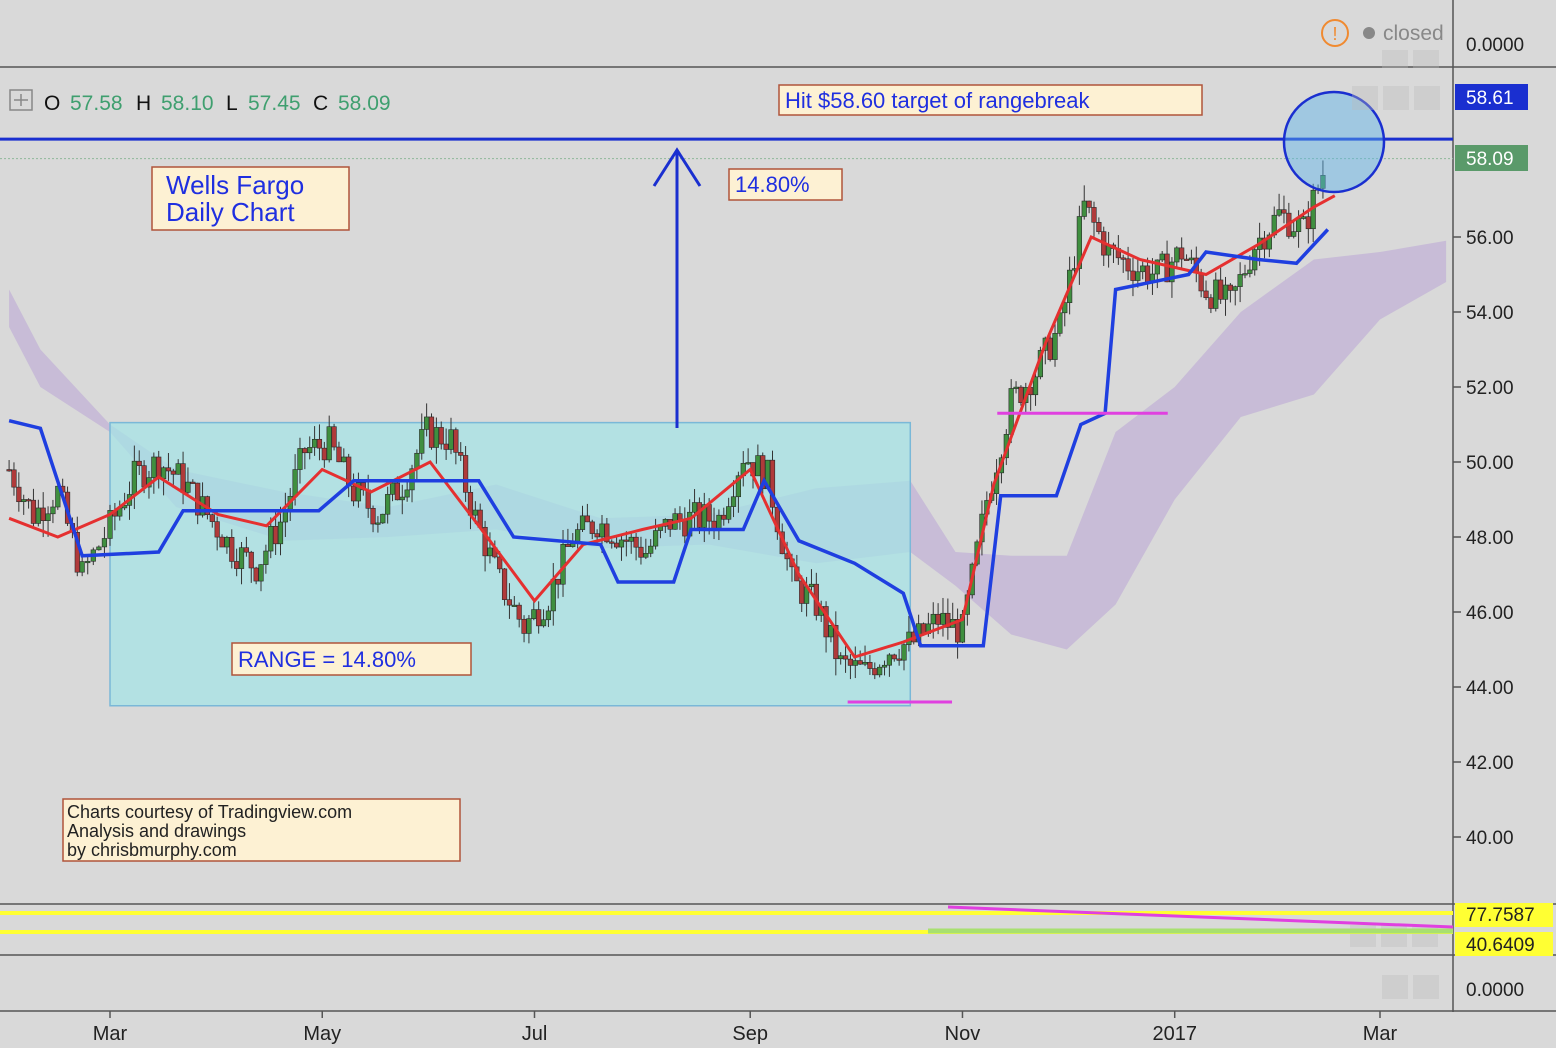 The height and width of the screenshot is (1048, 1556). Describe the element at coordinates (327, 659) in the screenshot. I see `svg-text: RANGE = 14.80%` at that location.